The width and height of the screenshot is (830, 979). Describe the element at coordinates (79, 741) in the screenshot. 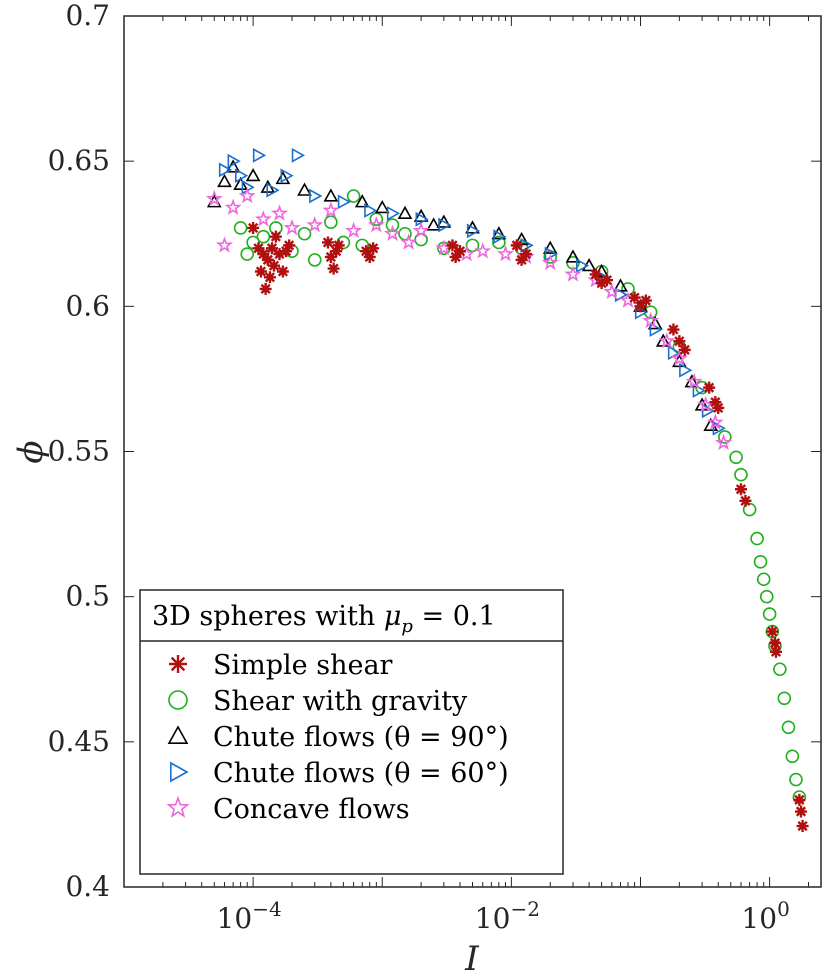

I see `y-tick-label: 0.45` at that location.